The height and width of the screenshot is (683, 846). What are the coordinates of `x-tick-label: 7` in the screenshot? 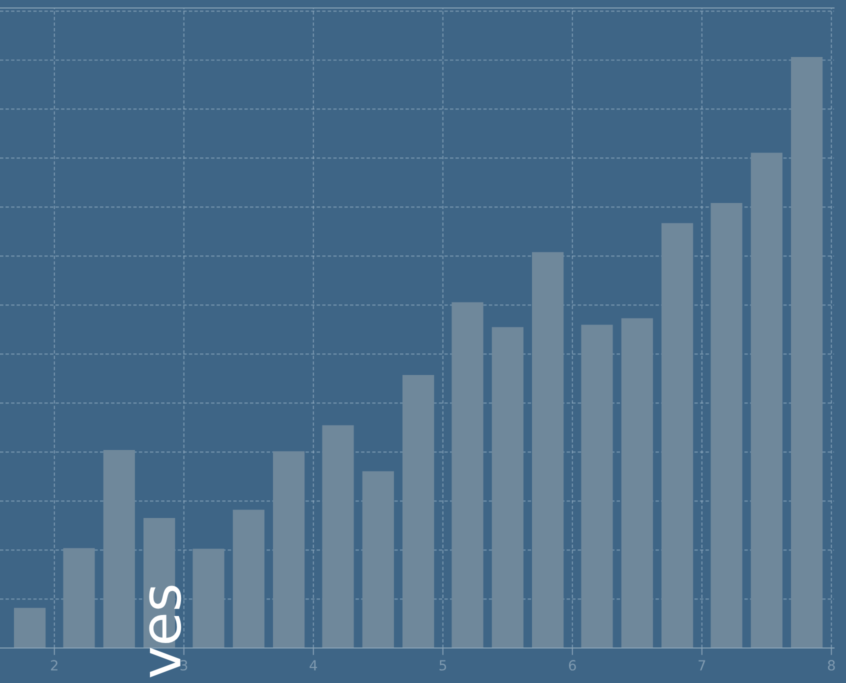 It's located at (702, 665).